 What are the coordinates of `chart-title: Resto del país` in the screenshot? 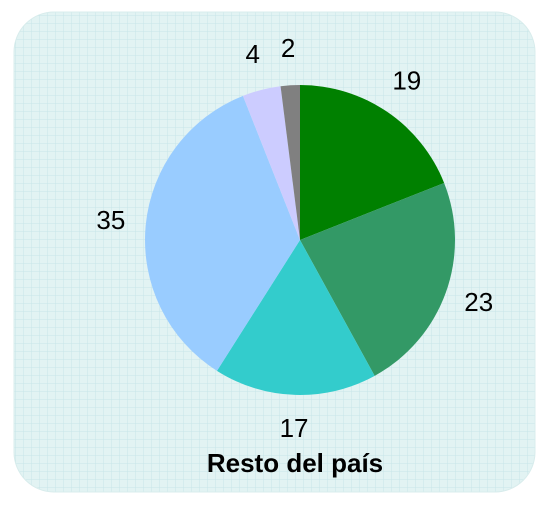 It's located at (295, 463).